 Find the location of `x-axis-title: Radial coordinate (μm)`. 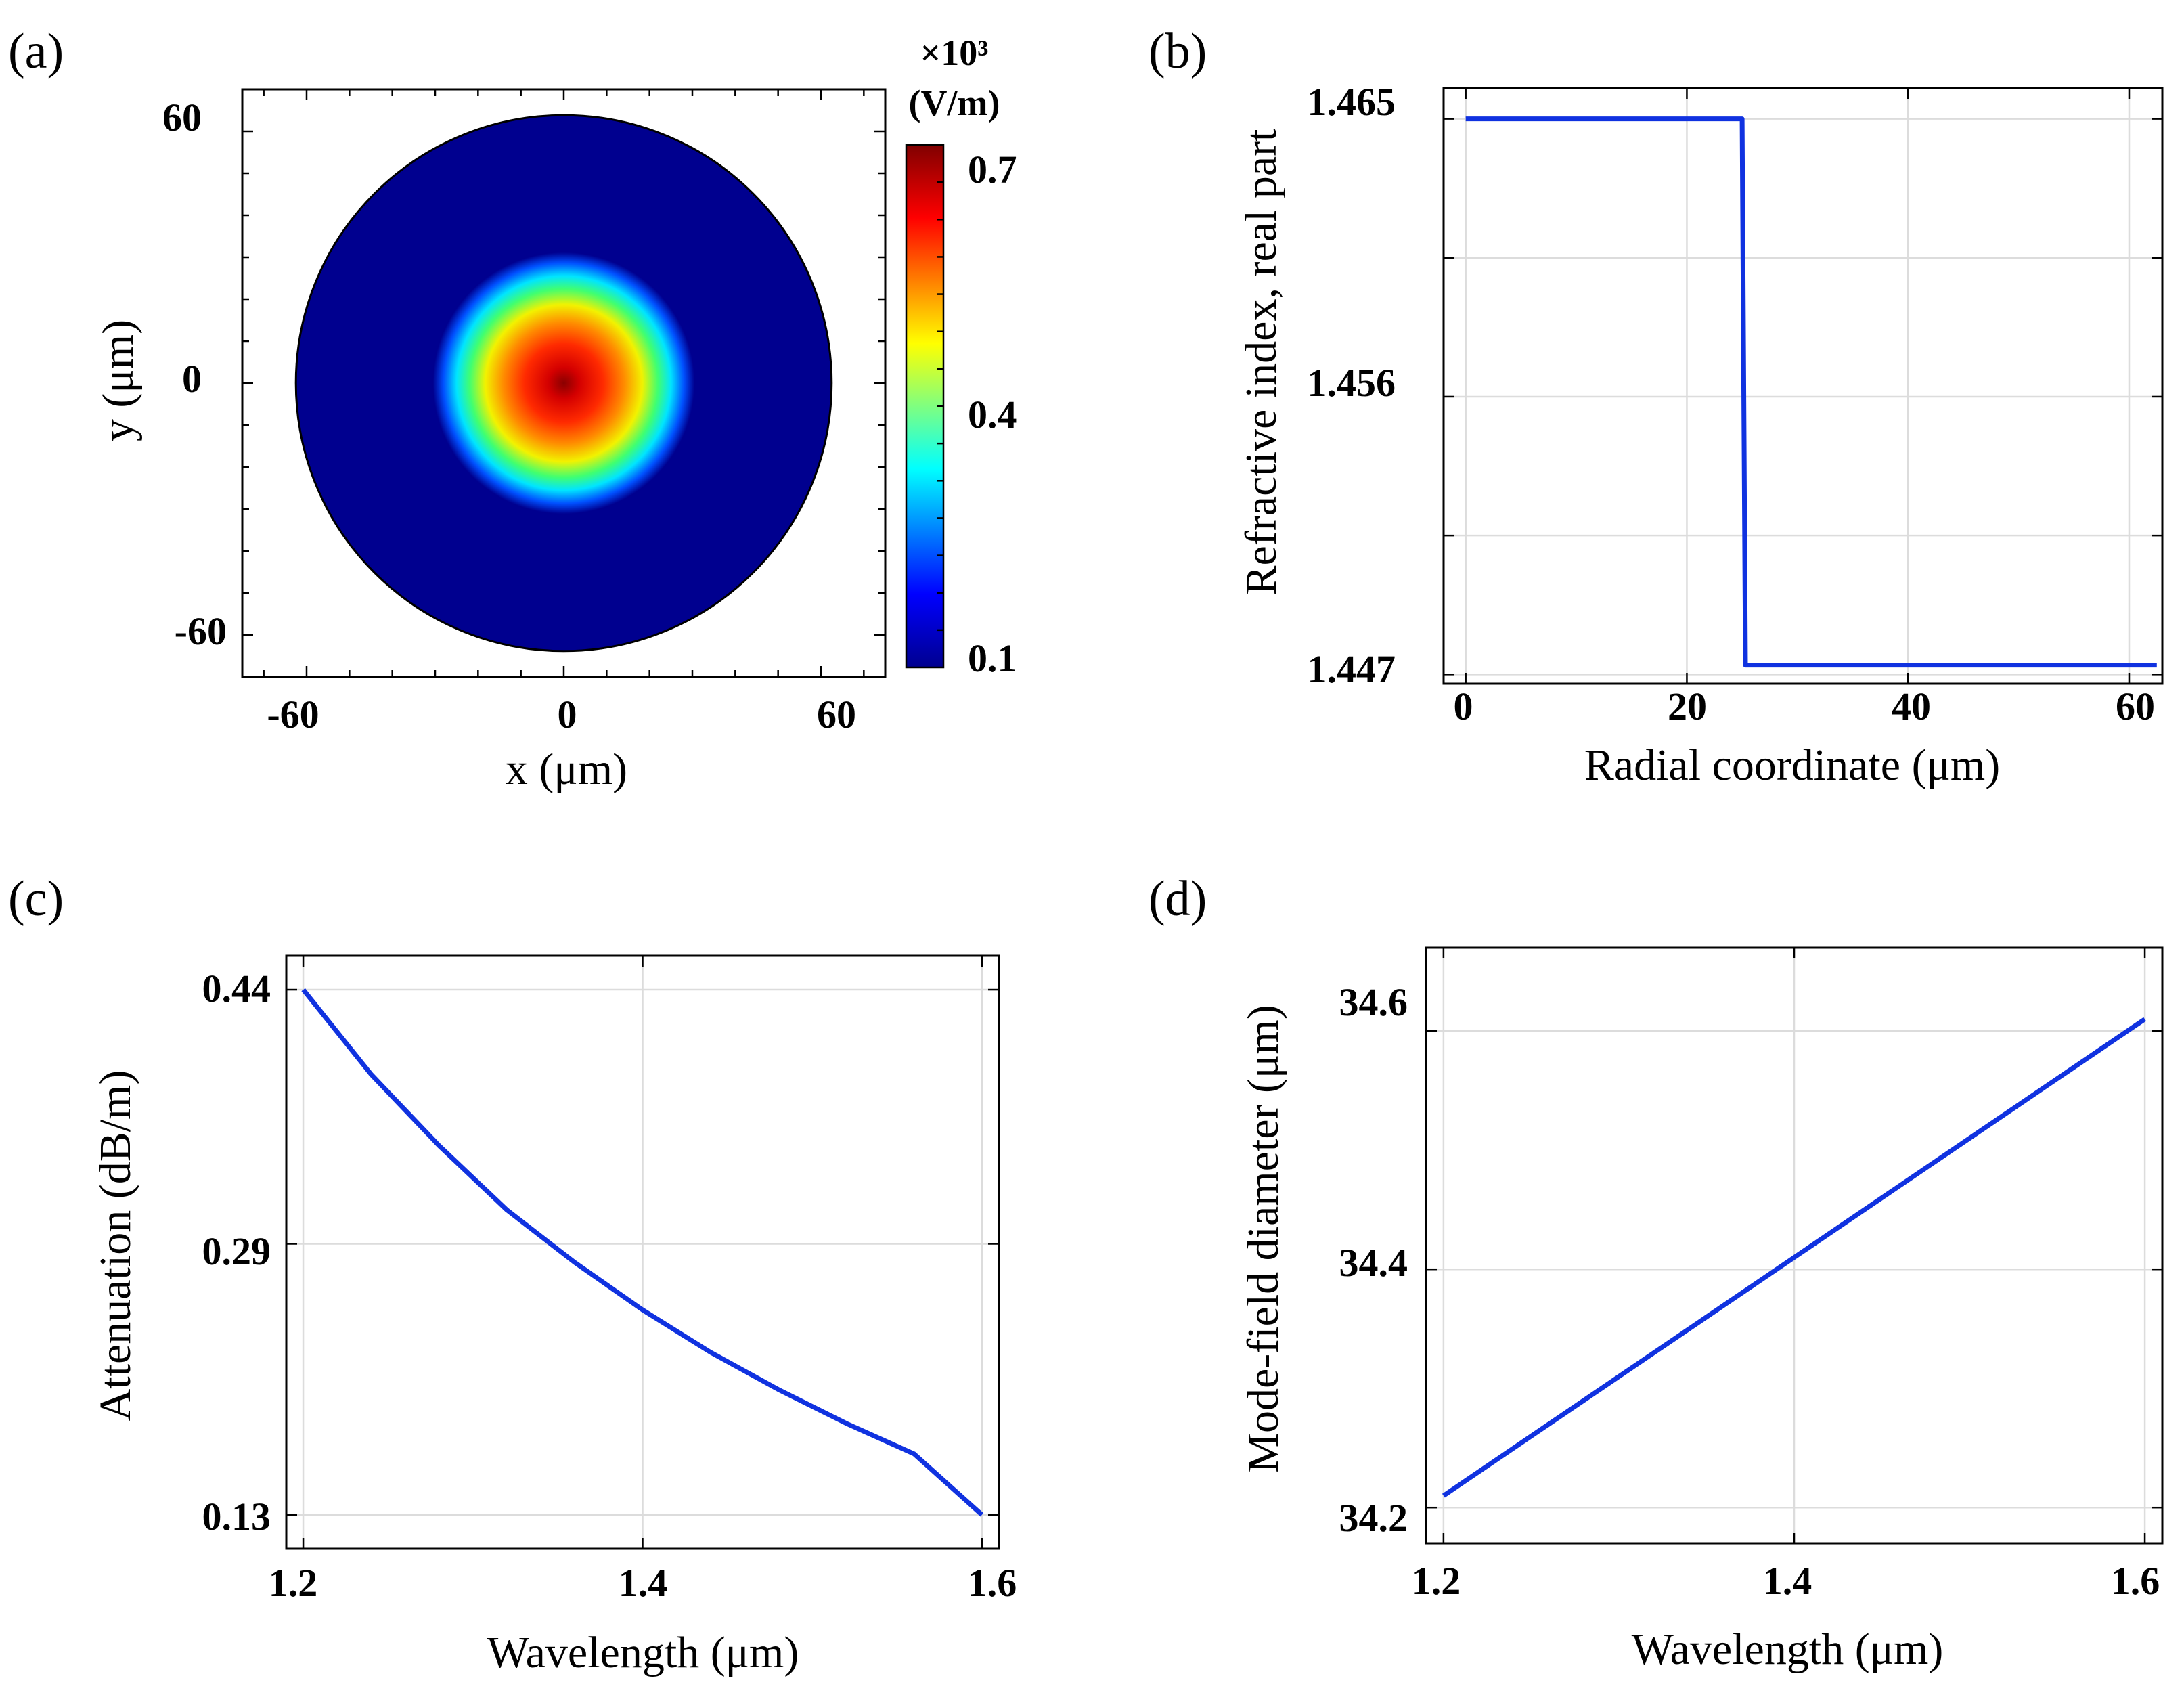

x-axis-title: Radial coordinate (μm) is located at coordinates (1792, 765).